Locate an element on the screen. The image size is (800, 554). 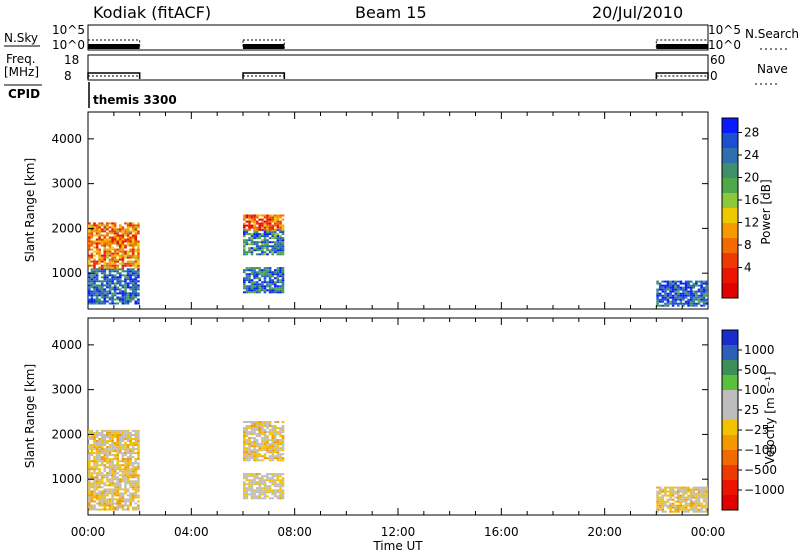
x-tick-labels: 00:00 04:00 08:00 12:00 16:00 20:00 00:00 is located at coordinates (398, 532).